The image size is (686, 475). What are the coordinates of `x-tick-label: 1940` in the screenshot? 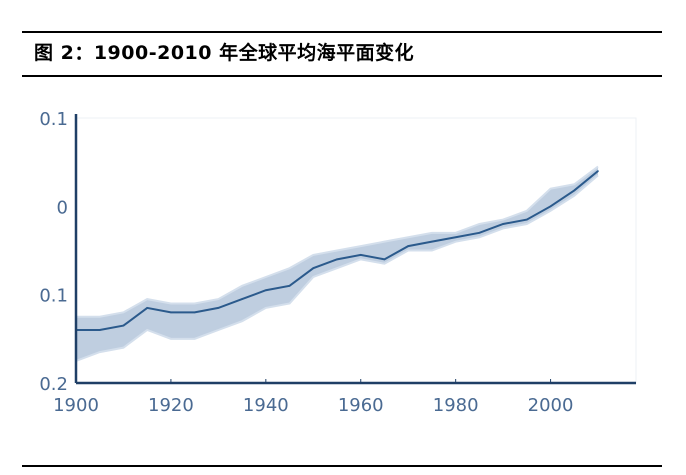 It's located at (266, 405).